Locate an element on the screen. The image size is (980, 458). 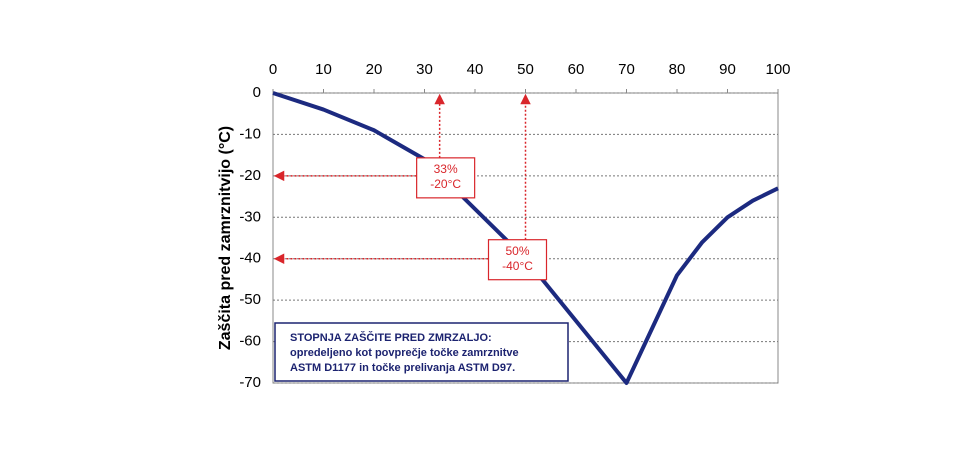
x-tick-label: 10 is located at coordinates (323, 69).